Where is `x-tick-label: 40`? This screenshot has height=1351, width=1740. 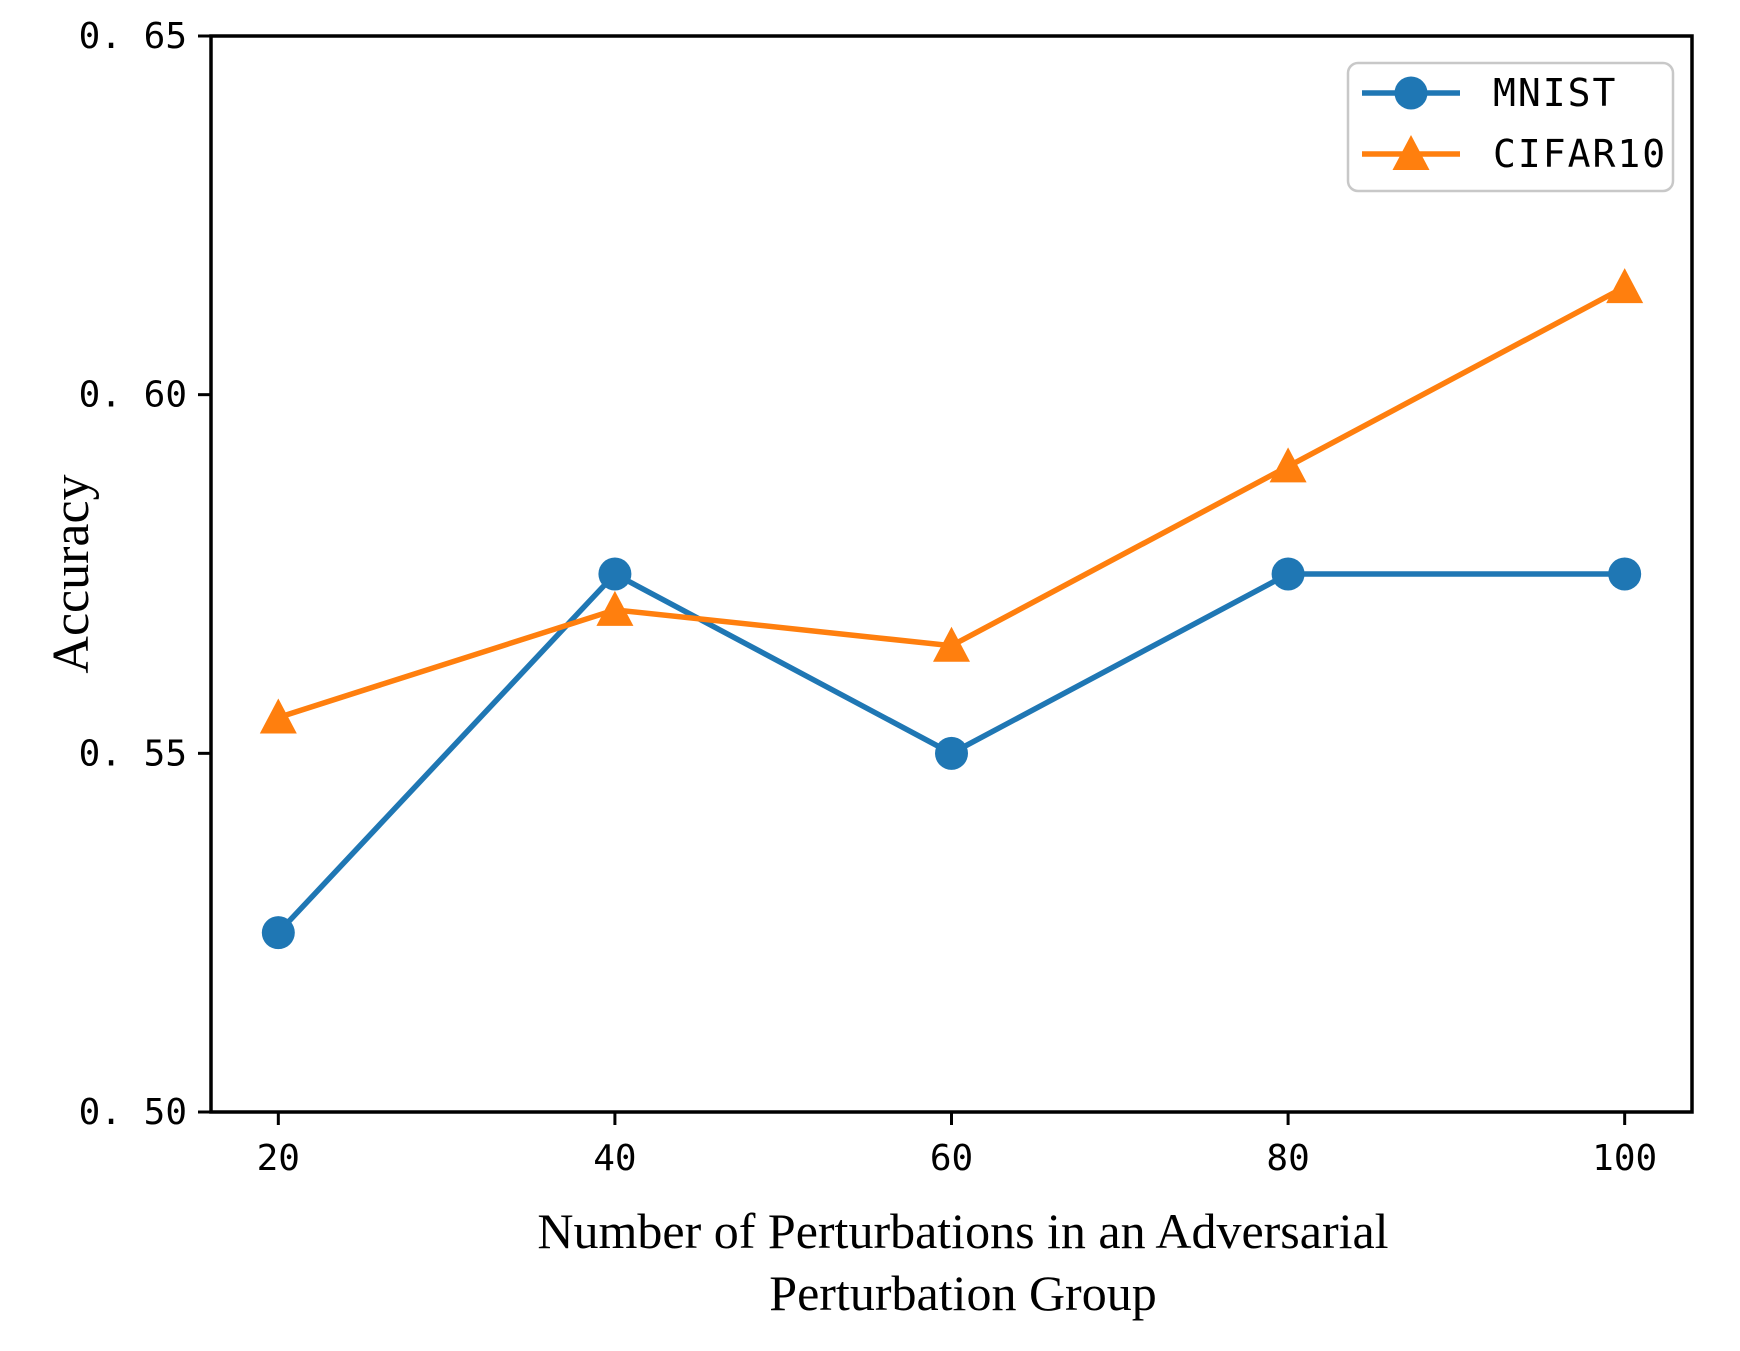 x-tick-label: 40 is located at coordinates (614, 1158).